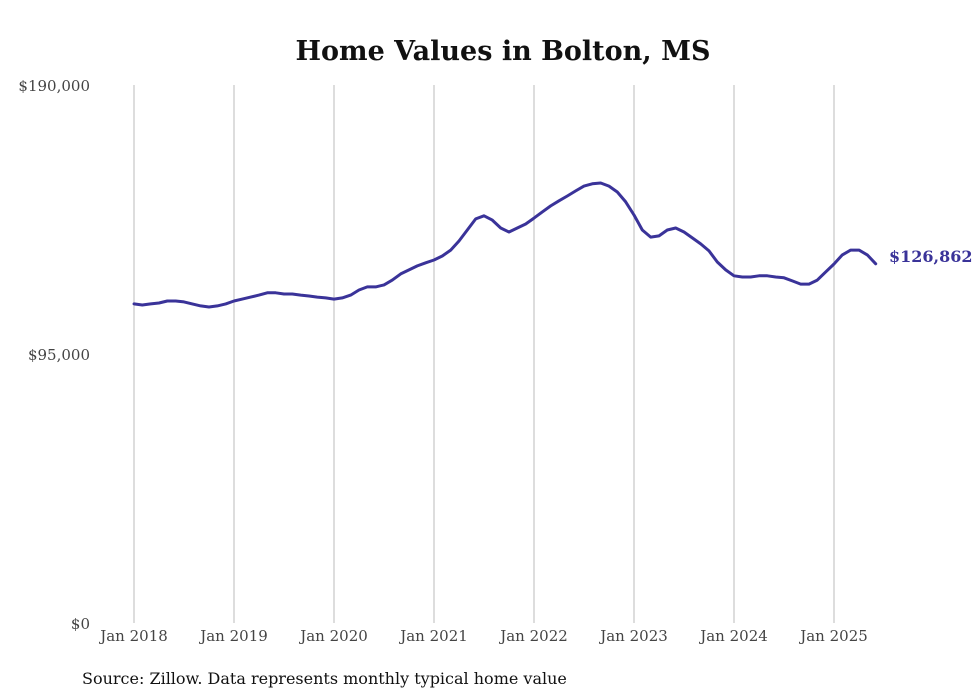 This screenshot has width=980, height=699. I want to click on x-tick-label: Jan 2020, so click(333, 636).